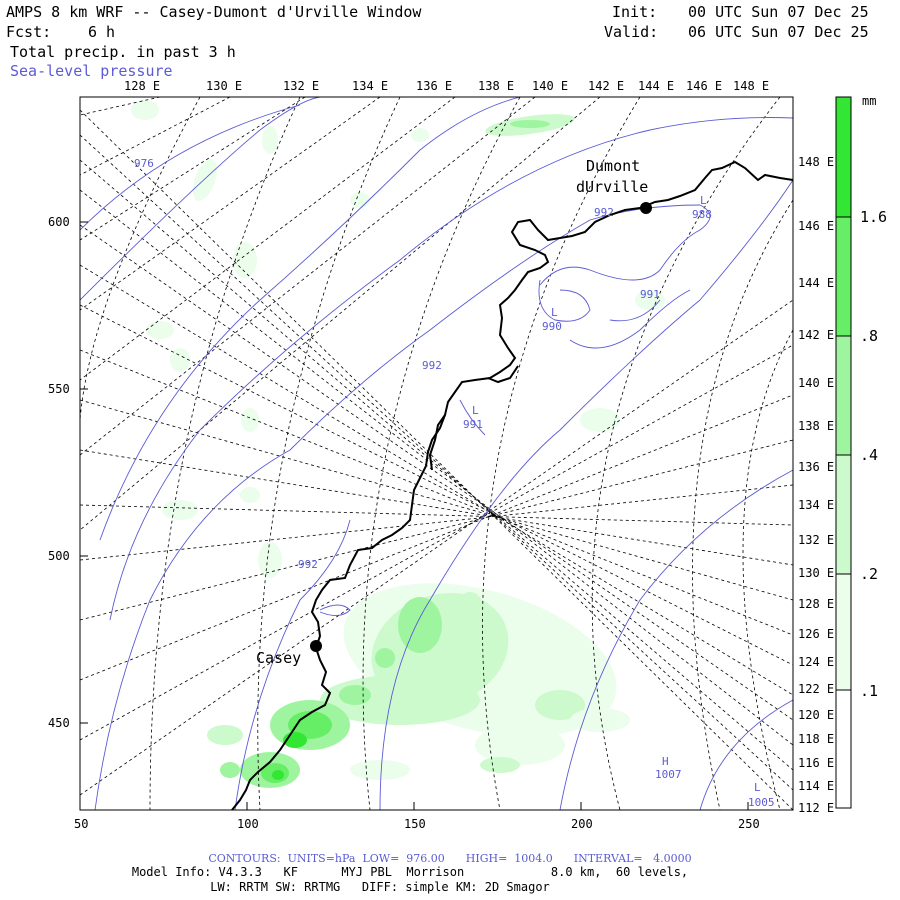 This screenshot has width=900, height=900. I want to click on top-lon-label: 132 E, so click(301, 86).